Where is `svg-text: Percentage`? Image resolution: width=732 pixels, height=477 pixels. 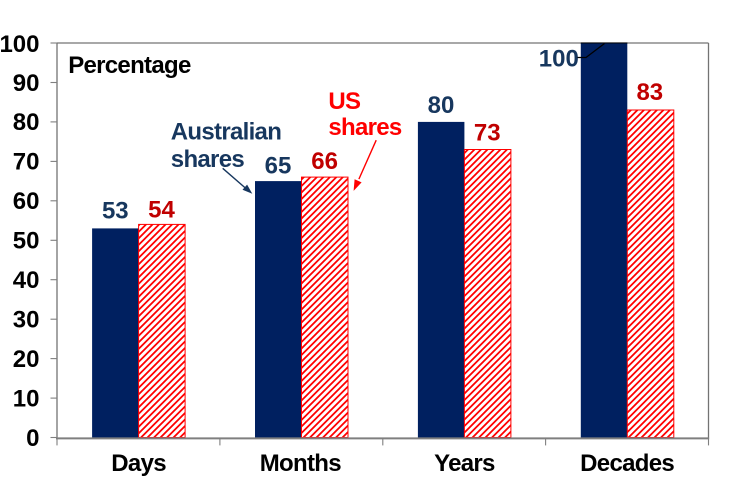
svg-text: Percentage is located at coordinates (129, 65).